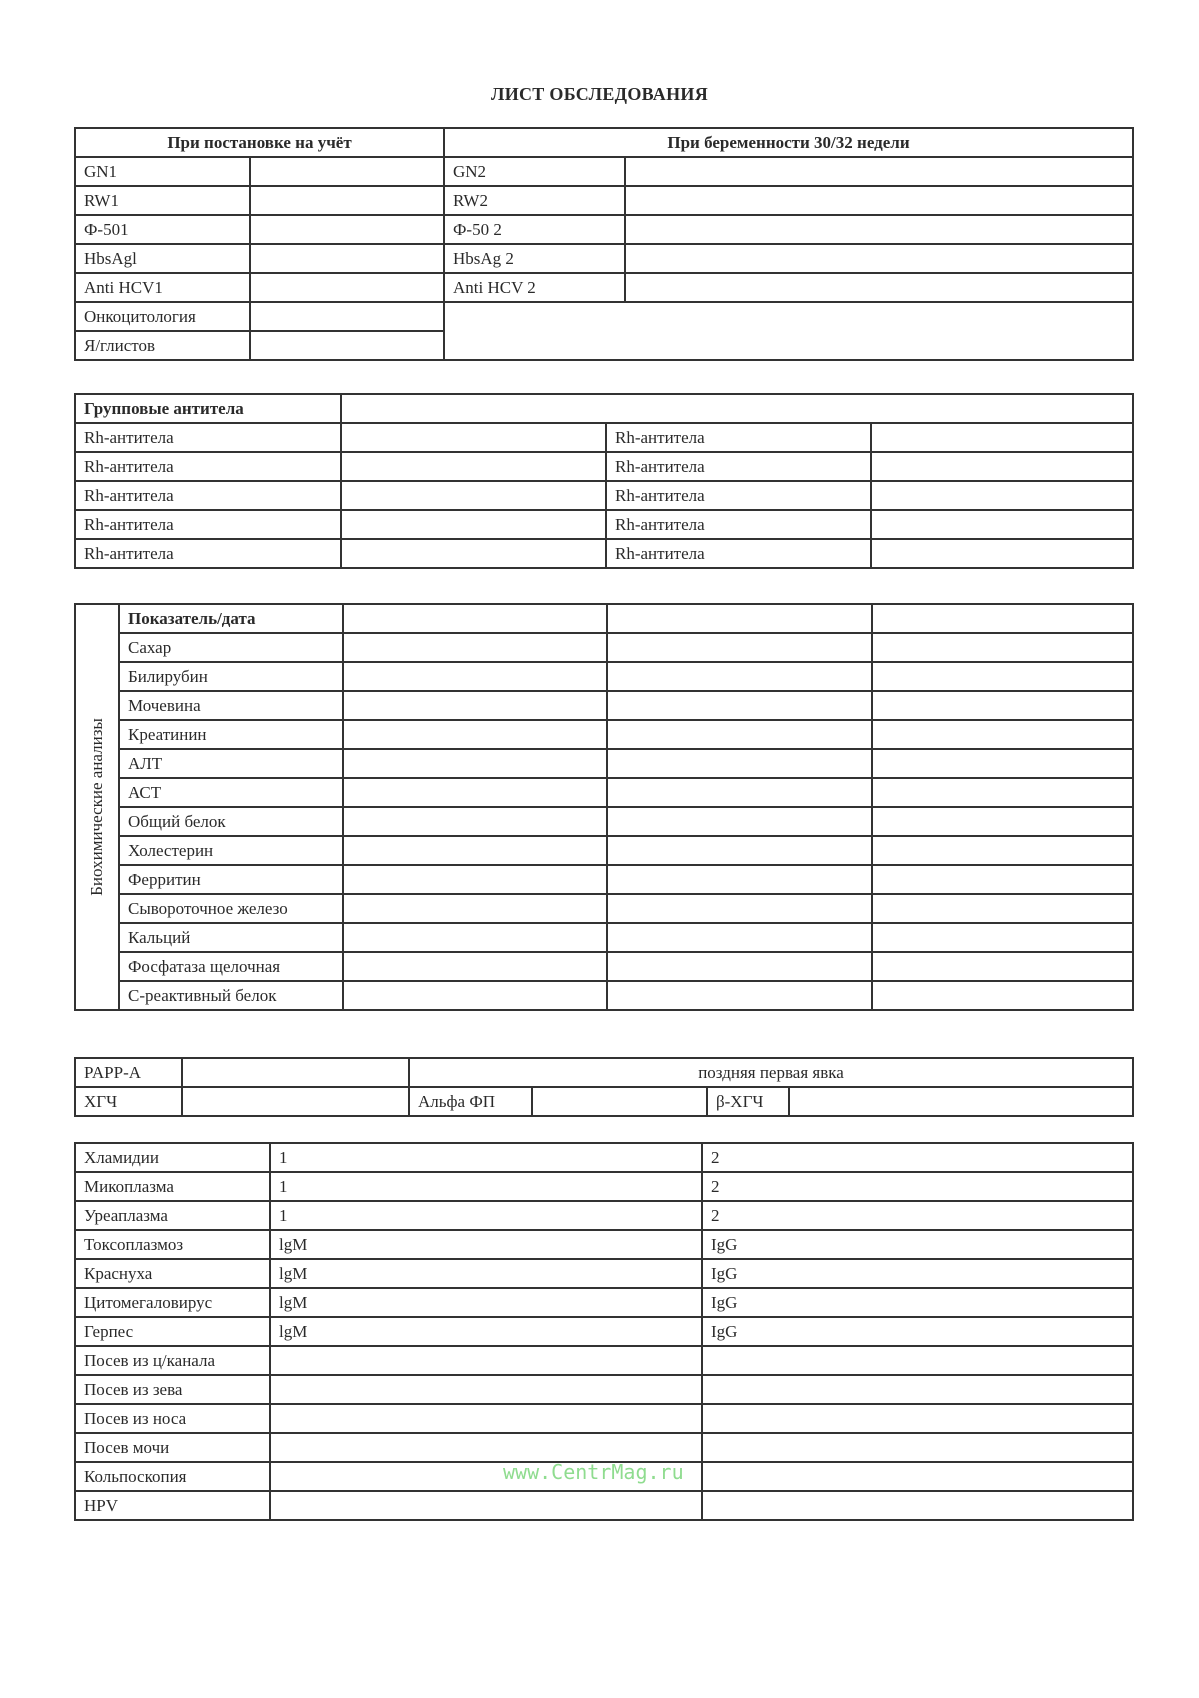 The image size is (1199, 1698). What do you see at coordinates (604, 1215) in the screenshot?
I see `table-row: Уреаплазма 1 2` at bounding box center [604, 1215].